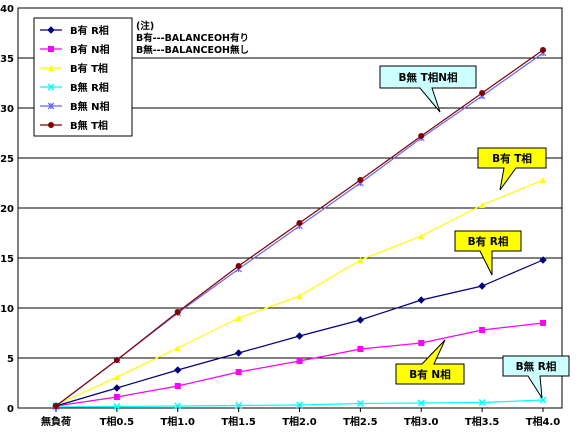  I want to click on legend-item: B有 N相, so click(74, 49).